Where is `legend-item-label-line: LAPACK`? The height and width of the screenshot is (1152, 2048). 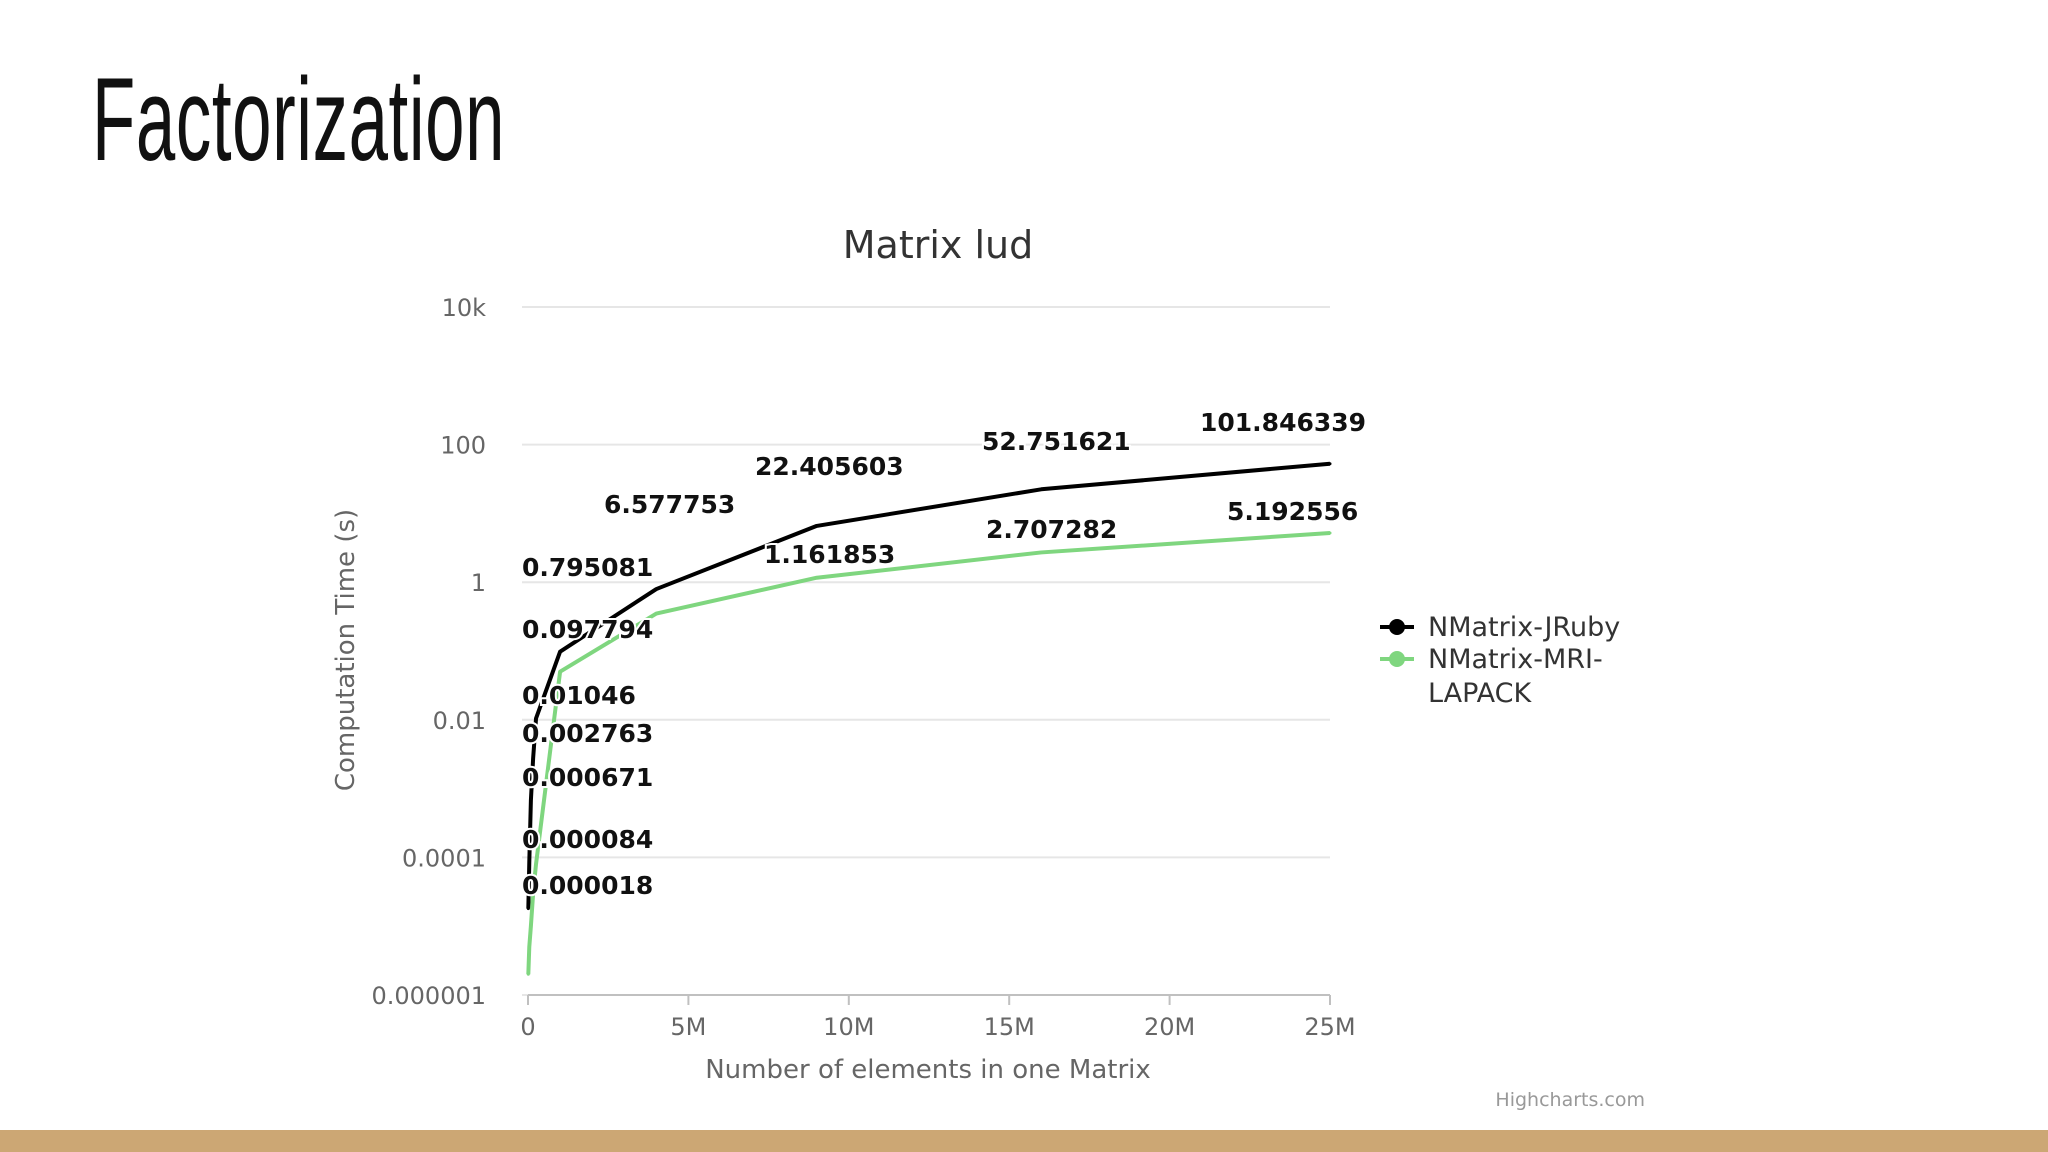 legend-item-label-line: LAPACK is located at coordinates (1480, 693).